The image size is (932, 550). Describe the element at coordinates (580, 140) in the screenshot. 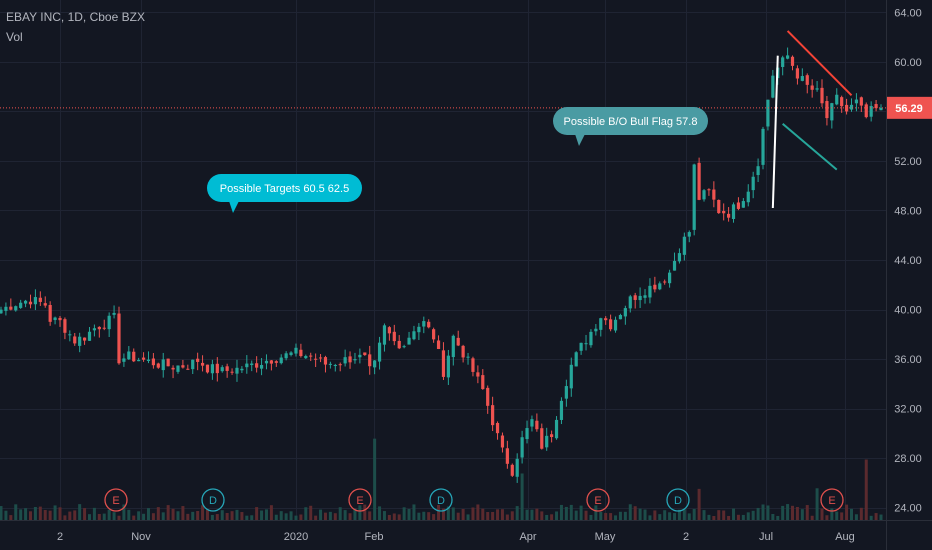

I see `bubble-bull-flag-tail` at that location.